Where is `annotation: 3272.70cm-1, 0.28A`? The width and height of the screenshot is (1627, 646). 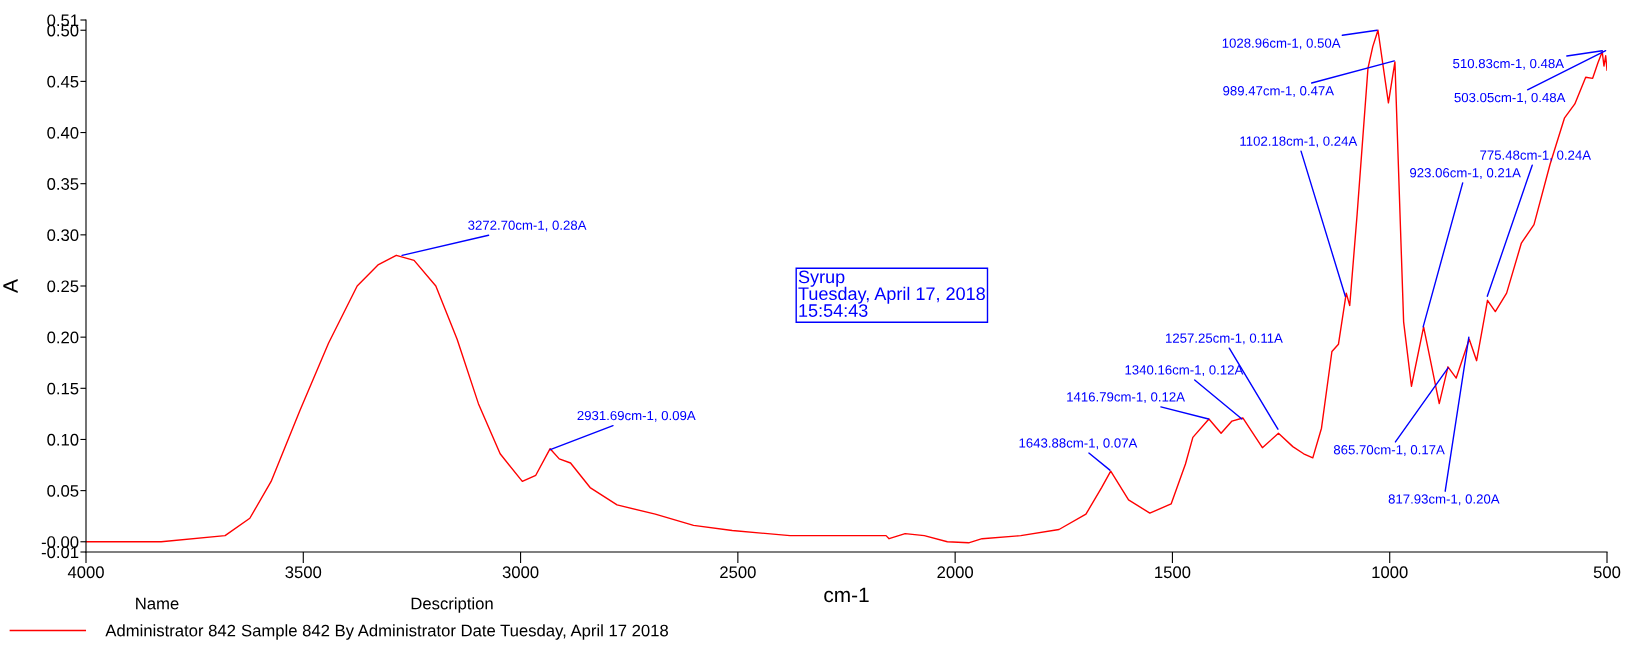
annotation: 3272.70cm-1, 0.28A is located at coordinates (527, 226).